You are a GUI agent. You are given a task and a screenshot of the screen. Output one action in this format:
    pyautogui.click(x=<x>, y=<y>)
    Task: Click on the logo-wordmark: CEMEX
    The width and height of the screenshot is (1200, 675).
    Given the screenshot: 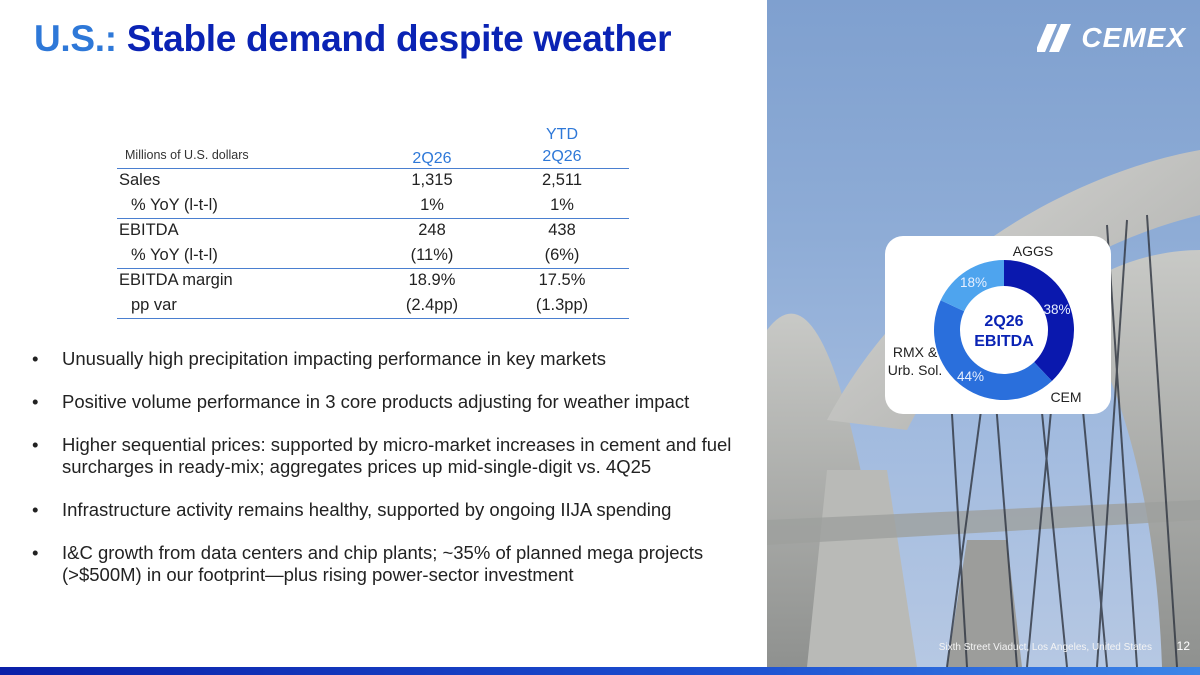 What is the action you would take?
    pyautogui.click(x=1133, y=37)
    